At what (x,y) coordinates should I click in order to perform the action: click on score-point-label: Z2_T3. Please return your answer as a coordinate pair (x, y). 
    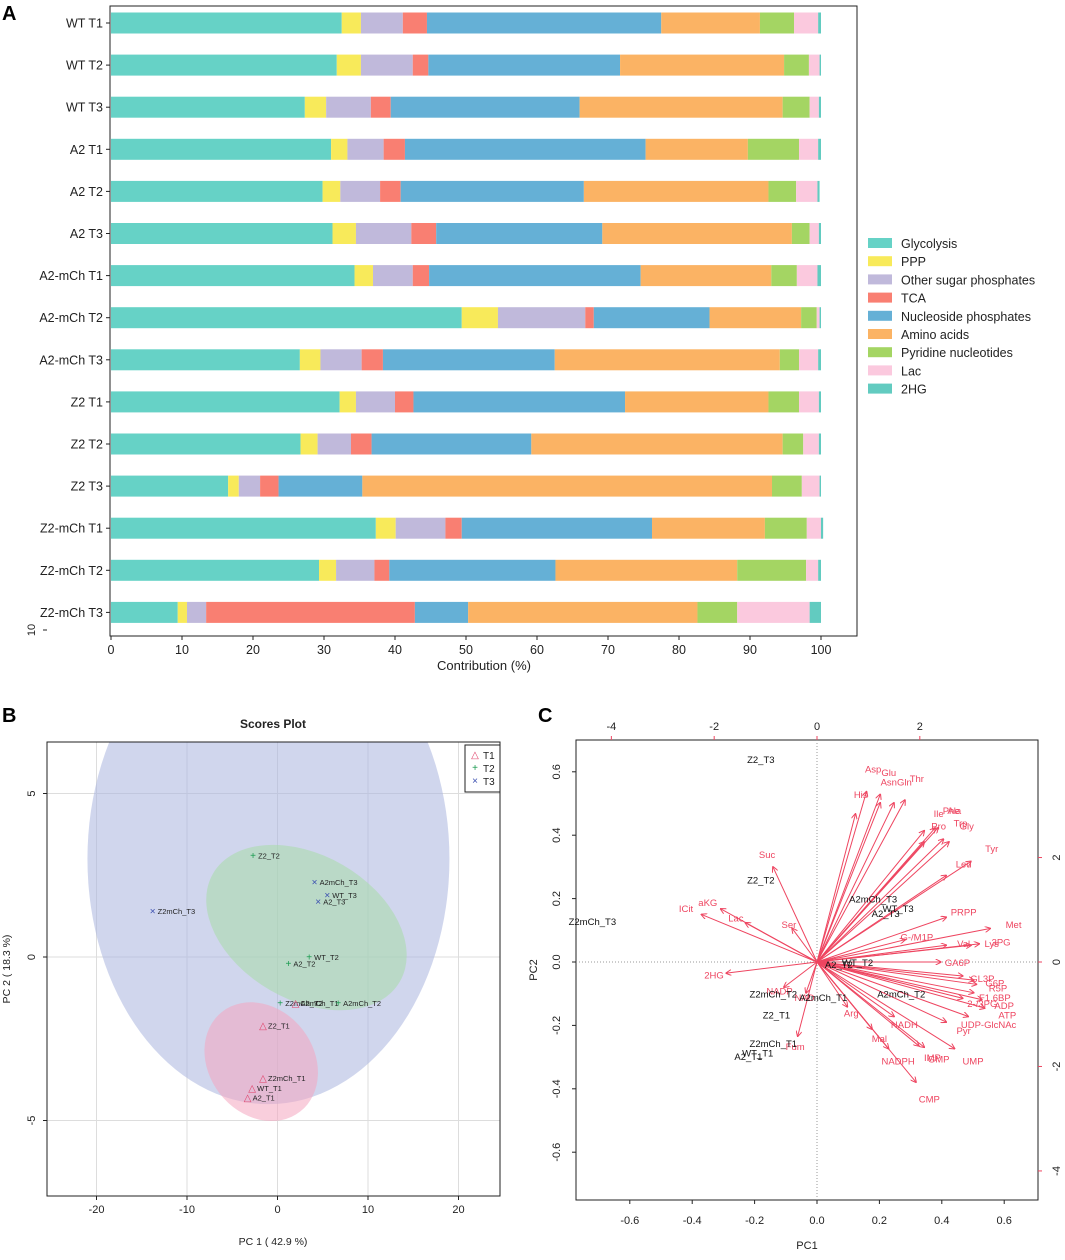
    Looking at the image, I should click on (269, 689).